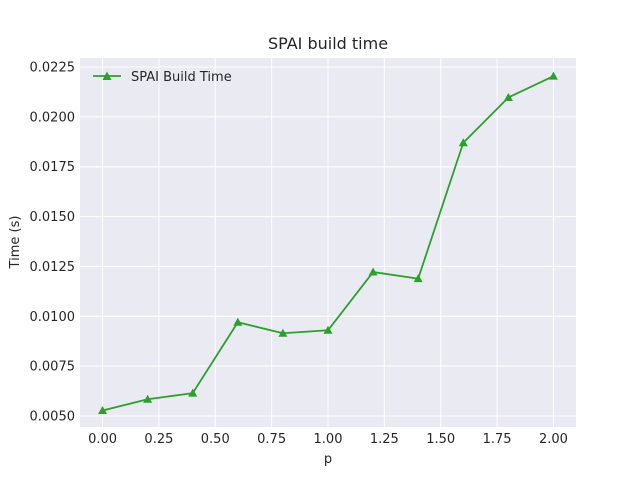 This screenshot has width=640, height=480. I want to click on legend-marker, so click(107, 75).